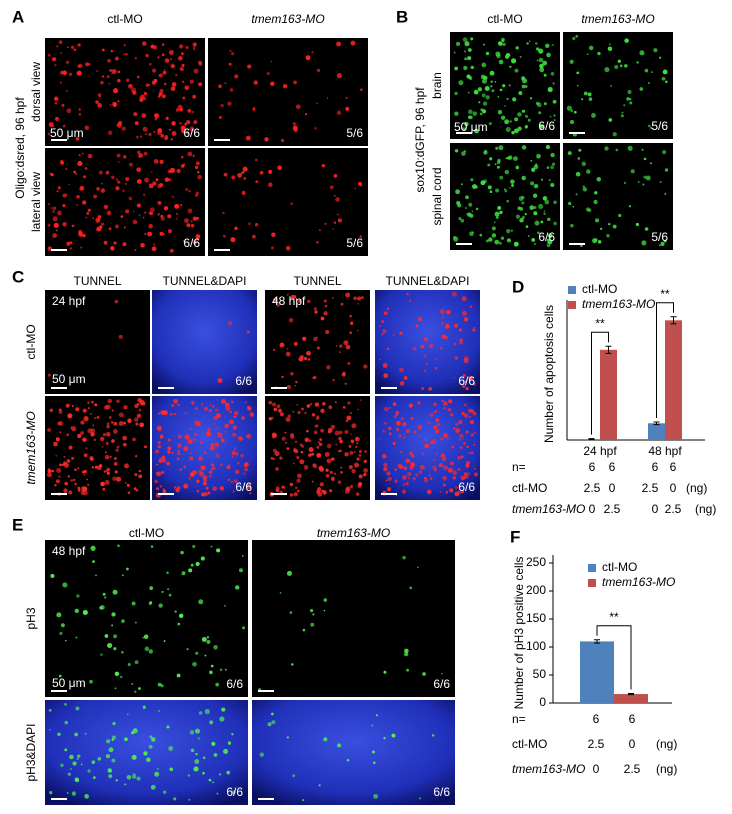  What do you see at coordinates (437, 196) in the screenshot?
I see `row-label: spinal cord` at bounding box center [437, 196].